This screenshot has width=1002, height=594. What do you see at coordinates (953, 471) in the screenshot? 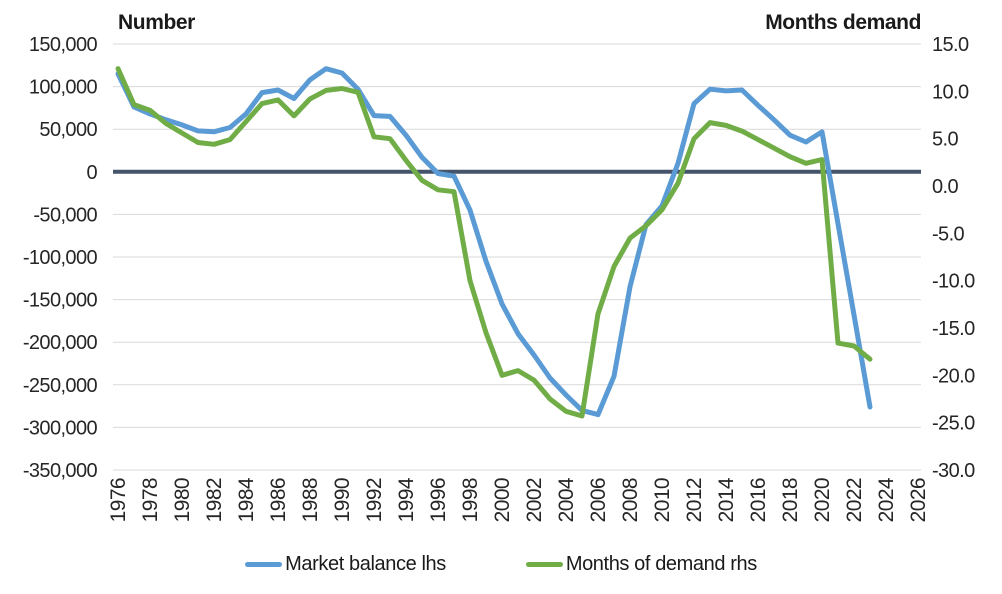
I see `y2-axis-tick-label: -30.0` at bounding box center [953, 471].